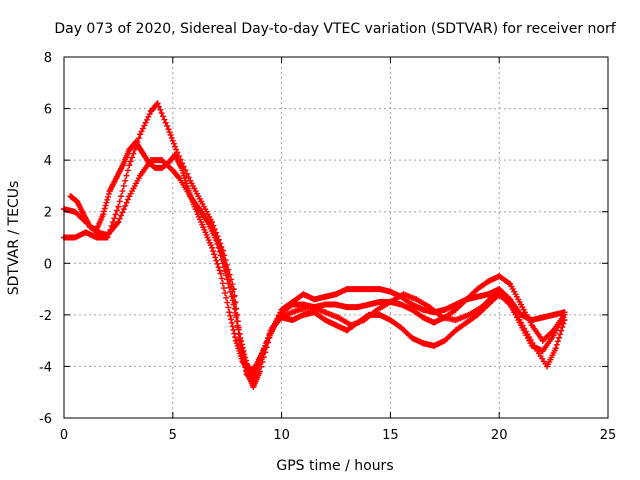 Image resolution: width=640 pixels, height=480 pixels. I want to click on y-tick-label: 6, so click(48, 110).